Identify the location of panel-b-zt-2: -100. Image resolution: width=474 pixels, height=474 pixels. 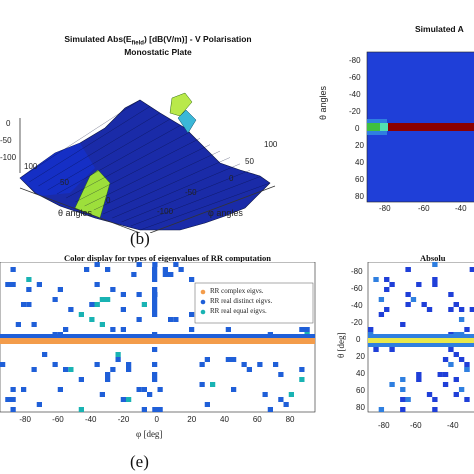
(8, 157).